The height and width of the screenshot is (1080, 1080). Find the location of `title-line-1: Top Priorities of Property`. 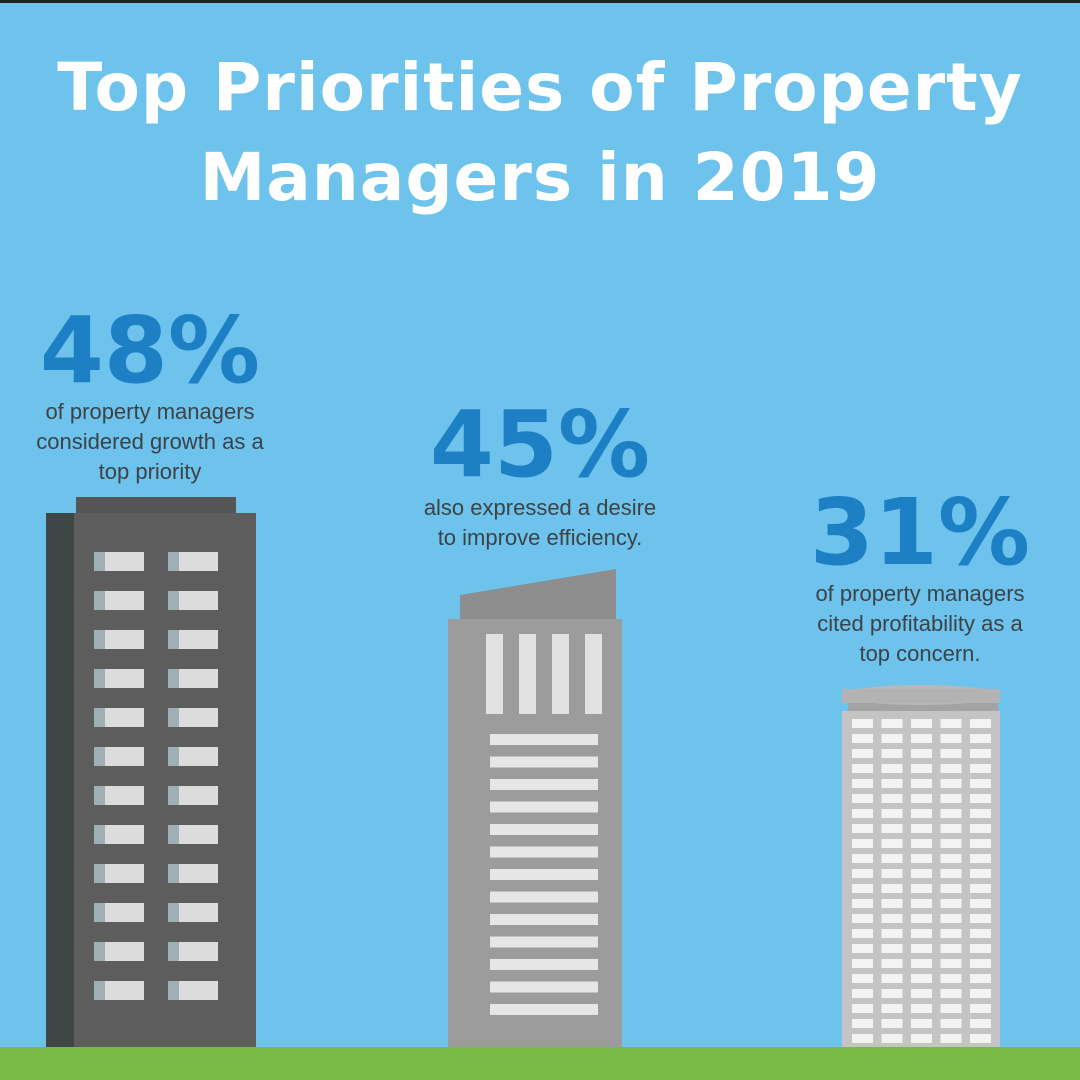

title-line-1: Top Priorities of Property is located at coordinates (540, 87).